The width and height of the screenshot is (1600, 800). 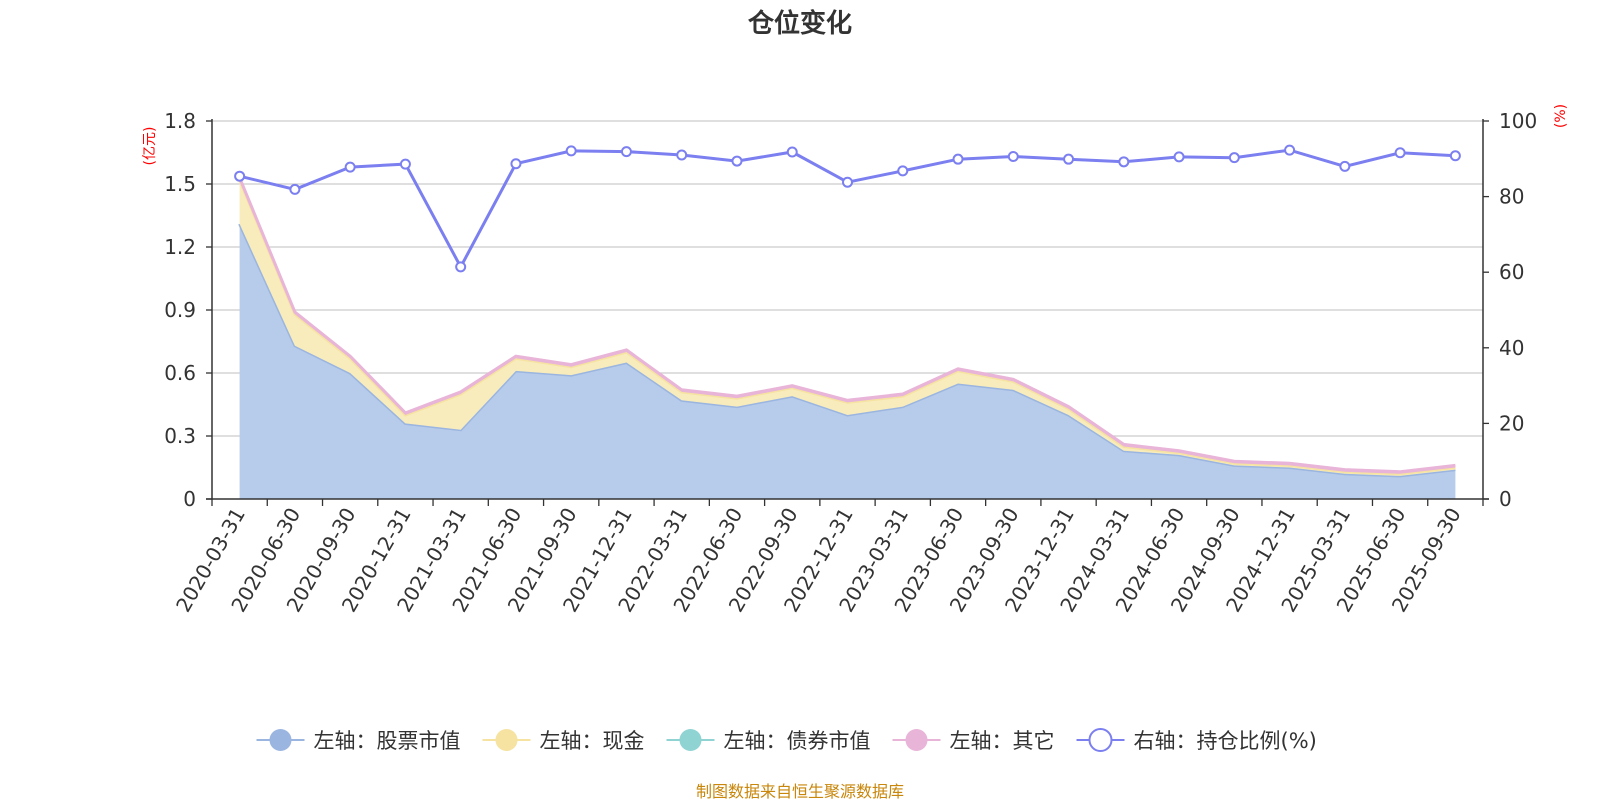 I want to click on legend-label: 右轴：持仓比例(%), so click(x=1225, y=741).